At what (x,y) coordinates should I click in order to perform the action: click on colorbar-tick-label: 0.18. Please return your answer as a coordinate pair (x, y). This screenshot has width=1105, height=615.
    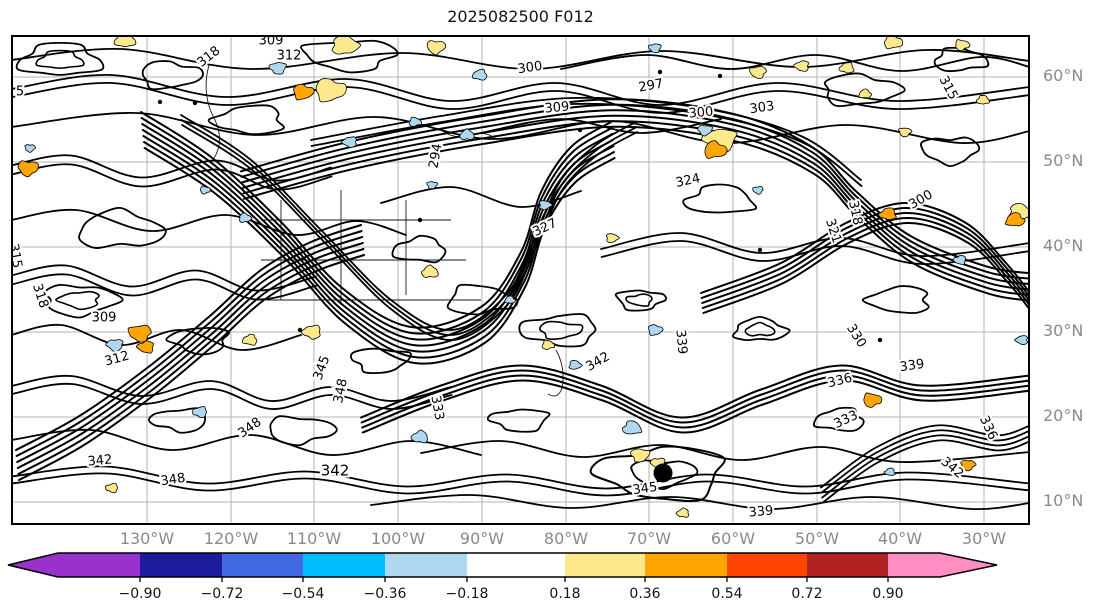
    Looking at the image, I should click on (564, 594).